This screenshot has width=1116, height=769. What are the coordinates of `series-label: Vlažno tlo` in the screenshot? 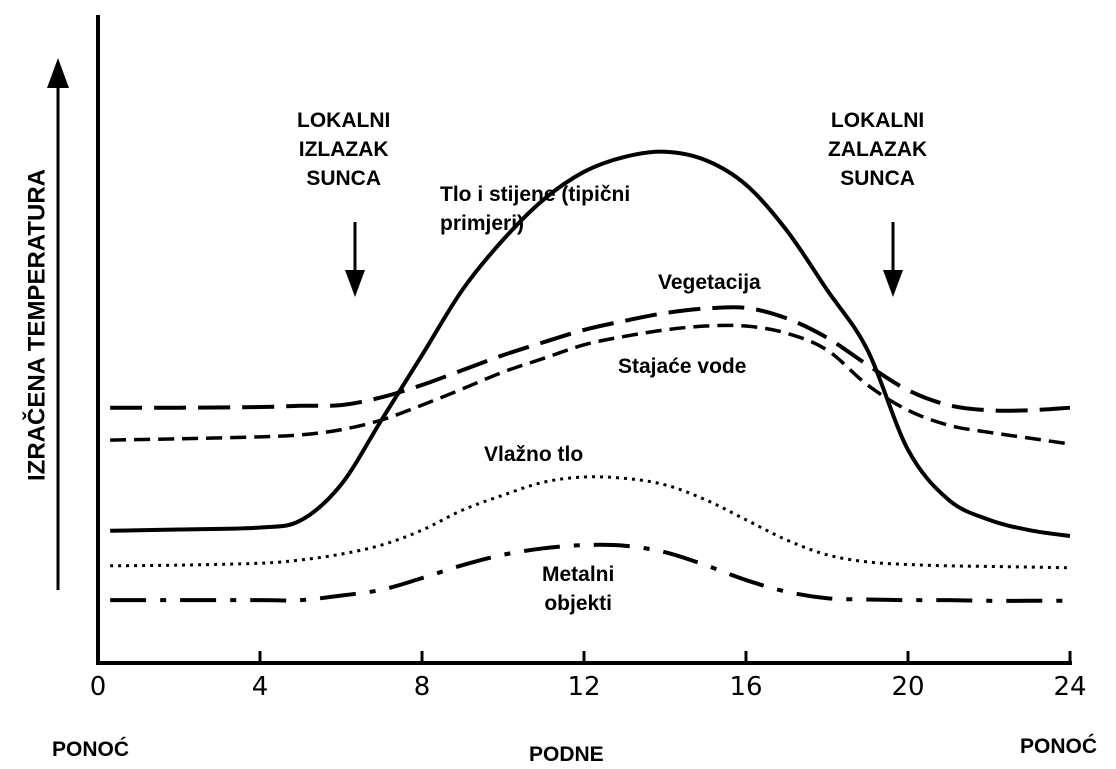 It's located at (534, 454).